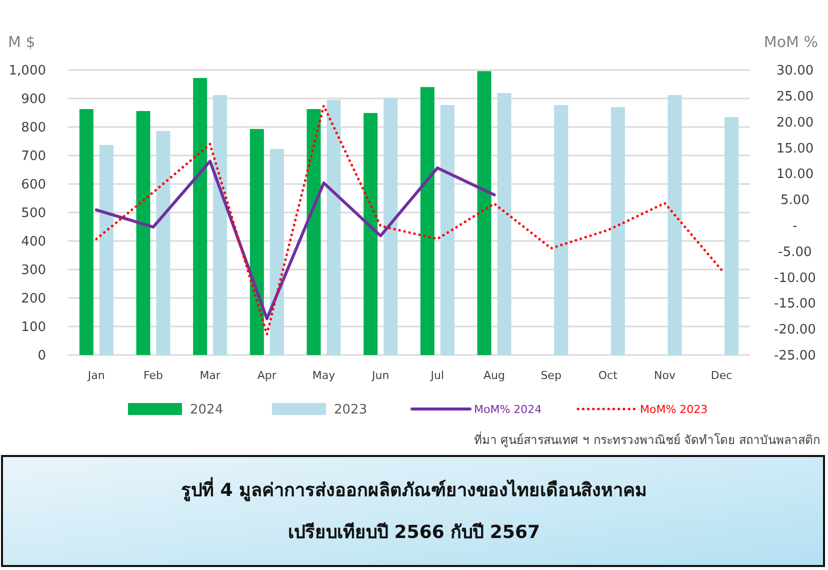  Describe the element at coordinates (647, 439) in the screenshot. I see `text: ที่มา ศูนย์สารสนเทศ ฯ กระทรวงพาณิชย์ จัดทำโดย สถาบันพลาสติก` at that location.